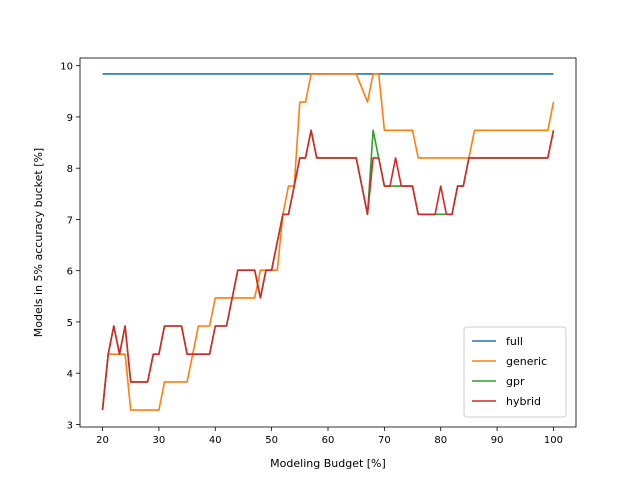 The height and width of the screenshot is (480, 640). I want to click on legend-label-gpr: gpr, so click(515, 381).